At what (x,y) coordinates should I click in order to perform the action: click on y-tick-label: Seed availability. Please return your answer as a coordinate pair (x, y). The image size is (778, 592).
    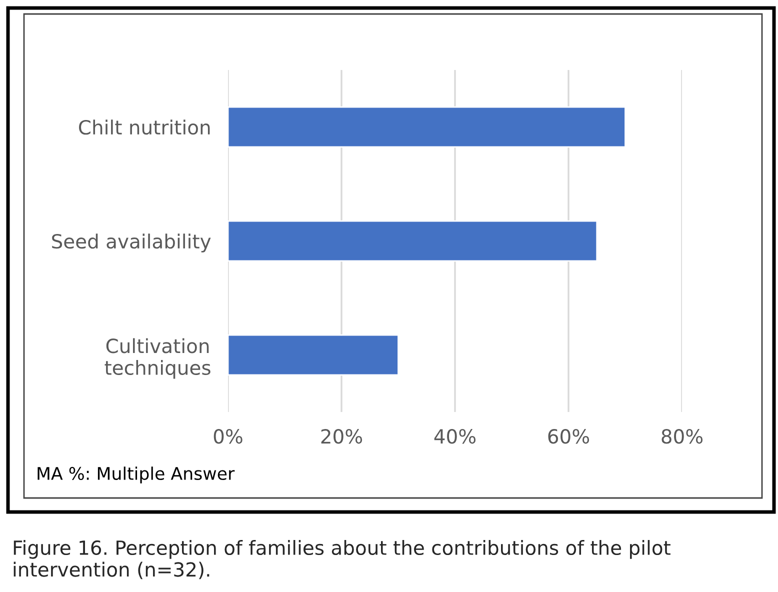
    Looking at the image, I should click on (131, 243).